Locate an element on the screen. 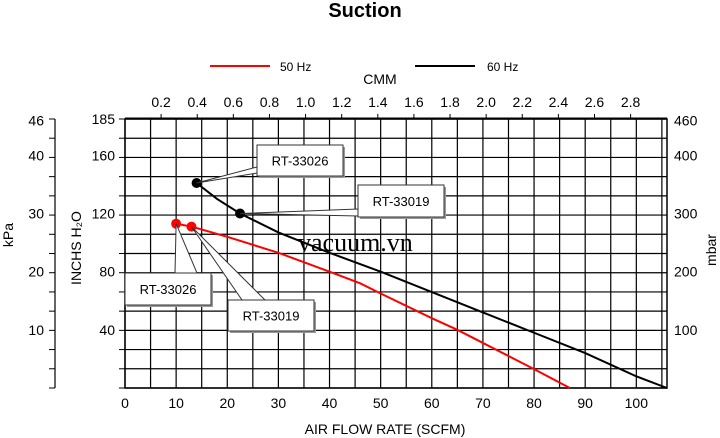 Image resolution: width=720 pixels, height=438 pixels. x2-tick-label: 0.6 is located at coordinates (234, 102).